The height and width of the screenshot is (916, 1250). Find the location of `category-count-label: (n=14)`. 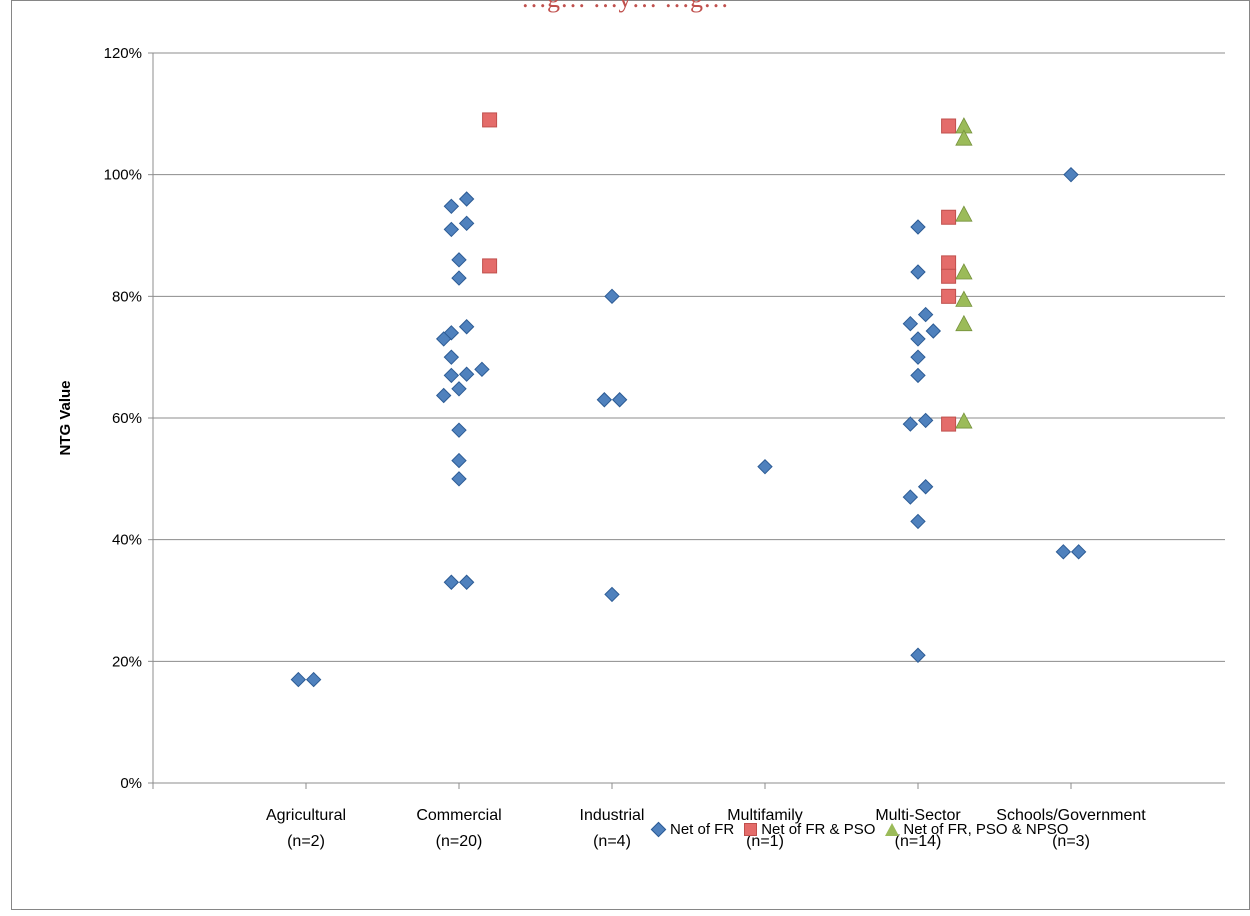

category-count-label: (n=14) is located at coordinates (918, 841).